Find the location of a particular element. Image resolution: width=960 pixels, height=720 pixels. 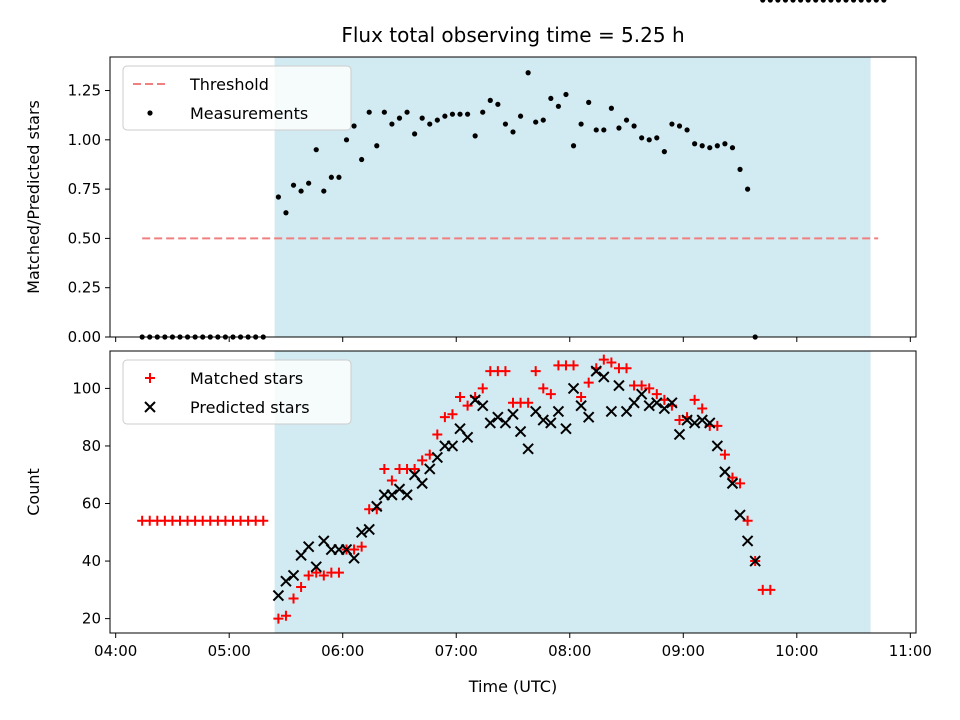

legend-label: Measurements is located at coordinates (249, 113).